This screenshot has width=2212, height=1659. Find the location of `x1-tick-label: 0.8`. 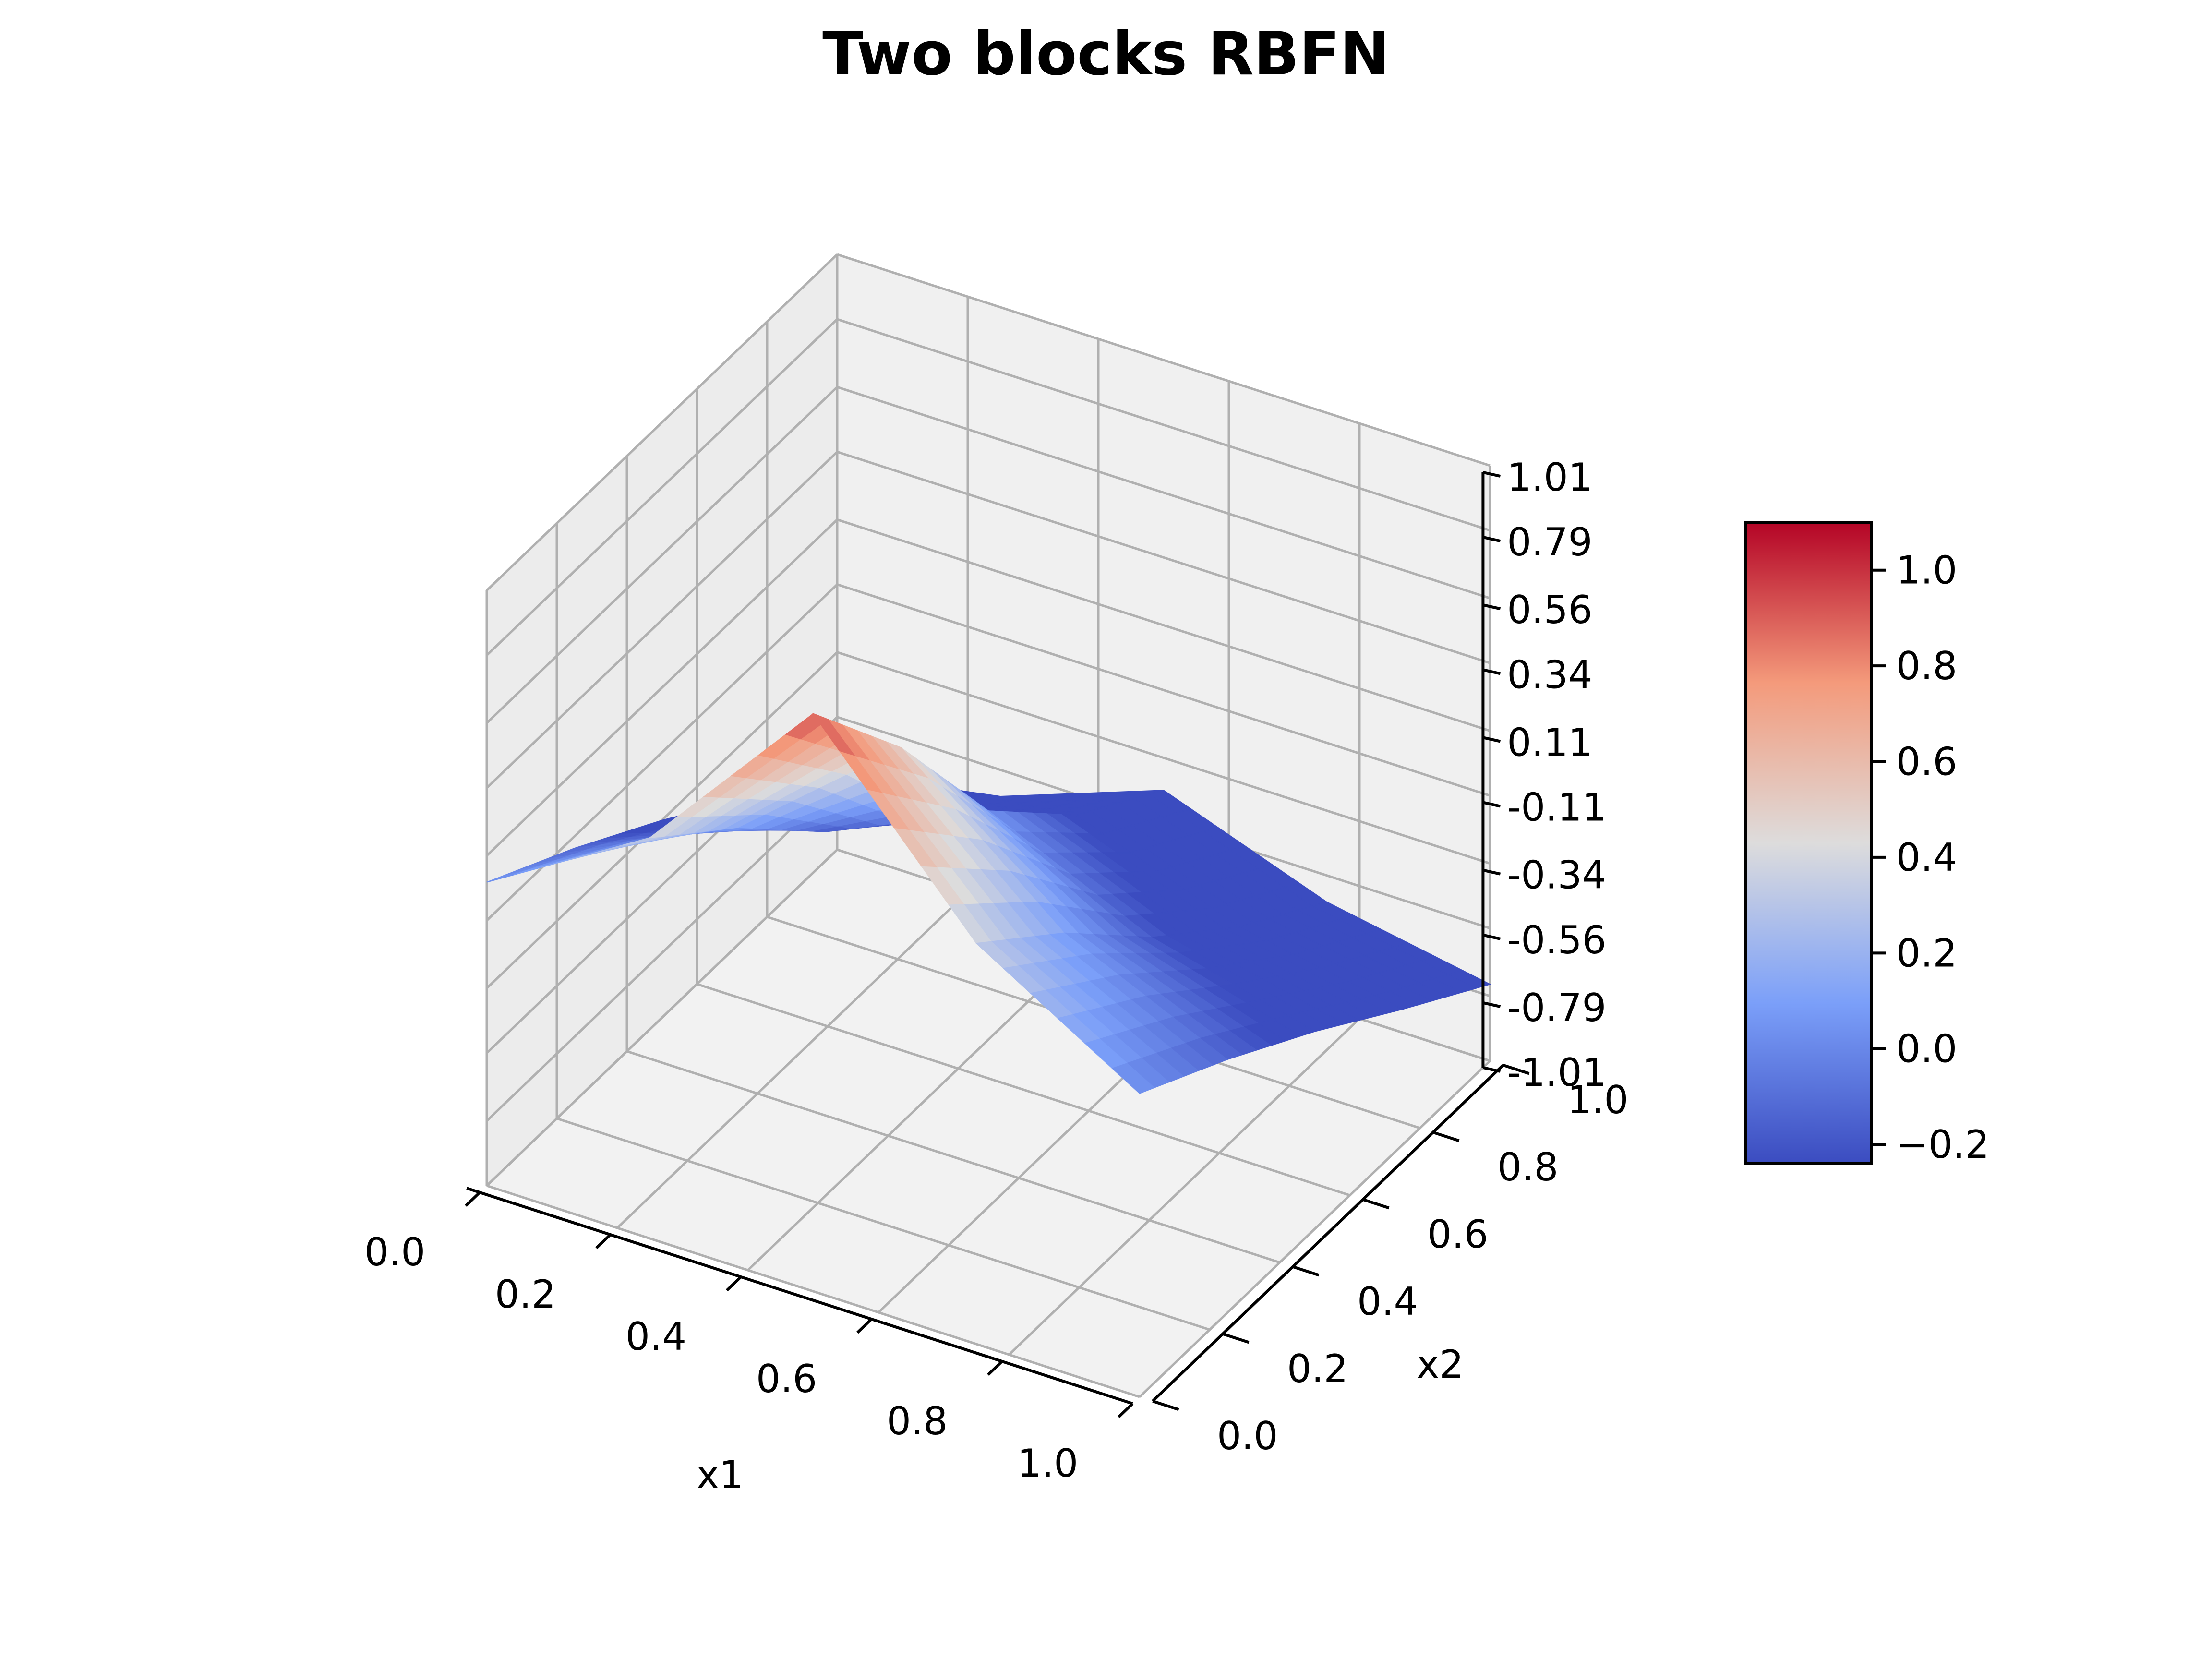

x1-tick-label: 0.8 is located at coordinates (917, 1421).